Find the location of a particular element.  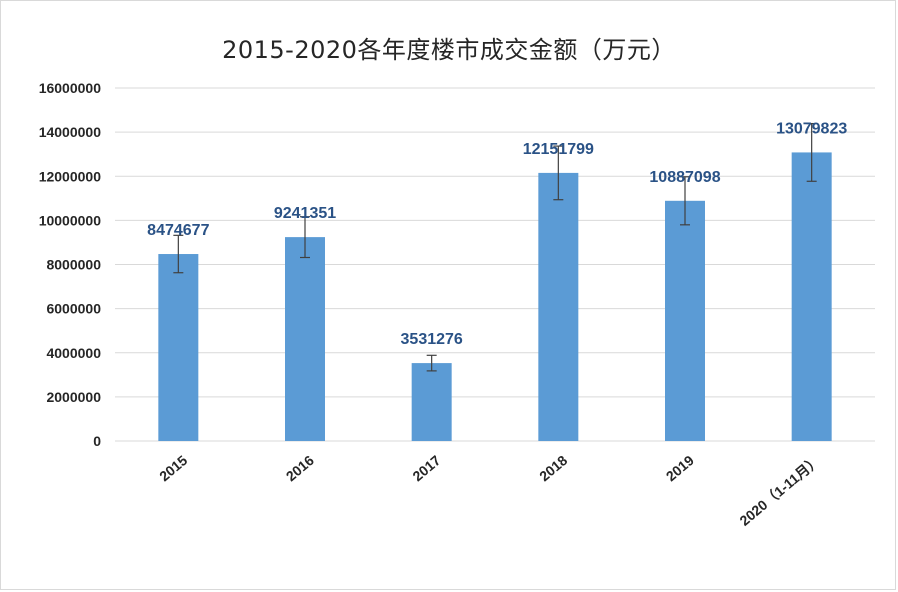

data-label: 9241351 is located at coordinates (305, 213).